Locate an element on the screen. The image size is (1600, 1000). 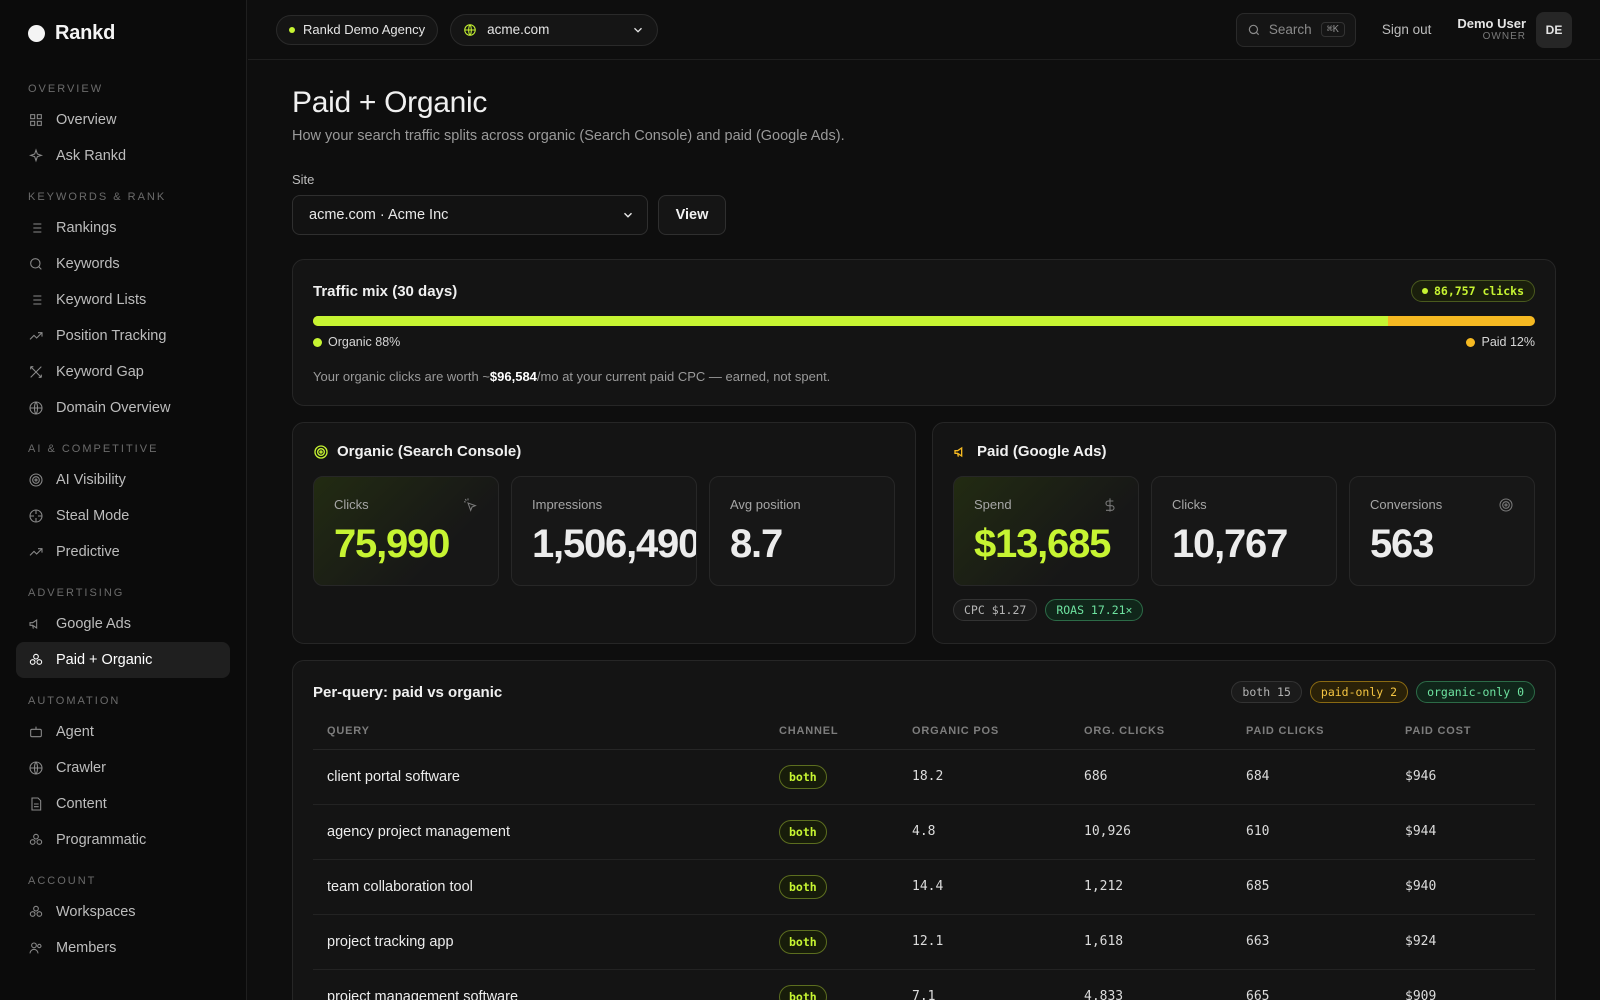
paid-clicks-cell: 610 is located at coordinates (1311, 832).